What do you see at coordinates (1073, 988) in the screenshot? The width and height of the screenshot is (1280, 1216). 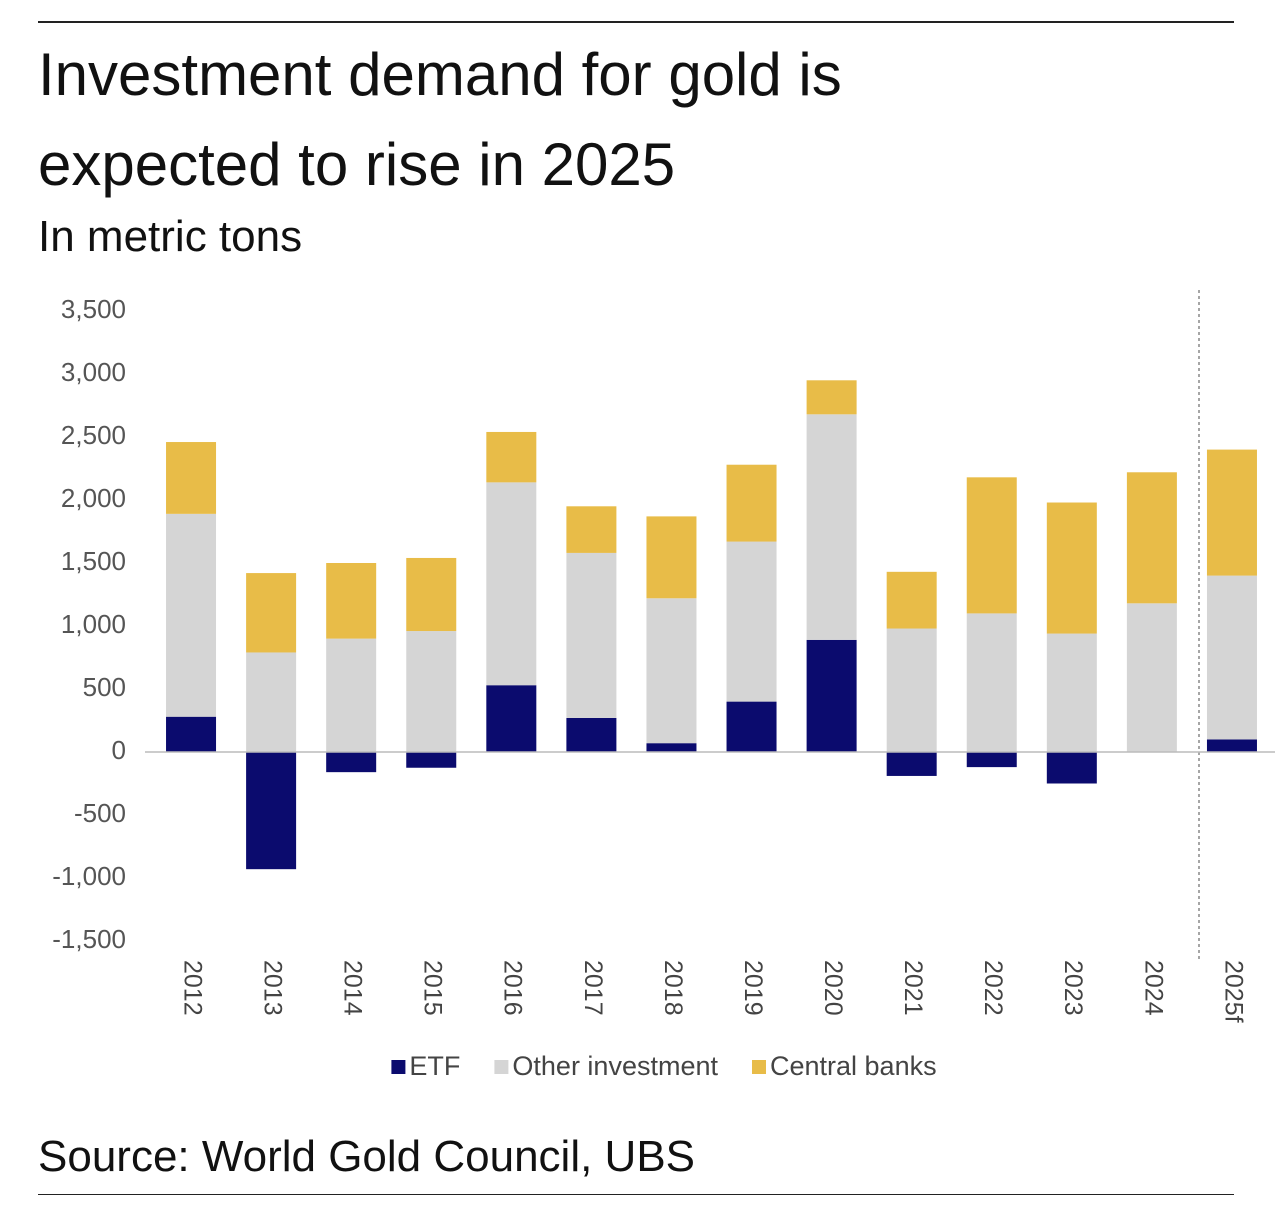 I see `x-tick-label: 2023` at bounding box center [1073, 988].